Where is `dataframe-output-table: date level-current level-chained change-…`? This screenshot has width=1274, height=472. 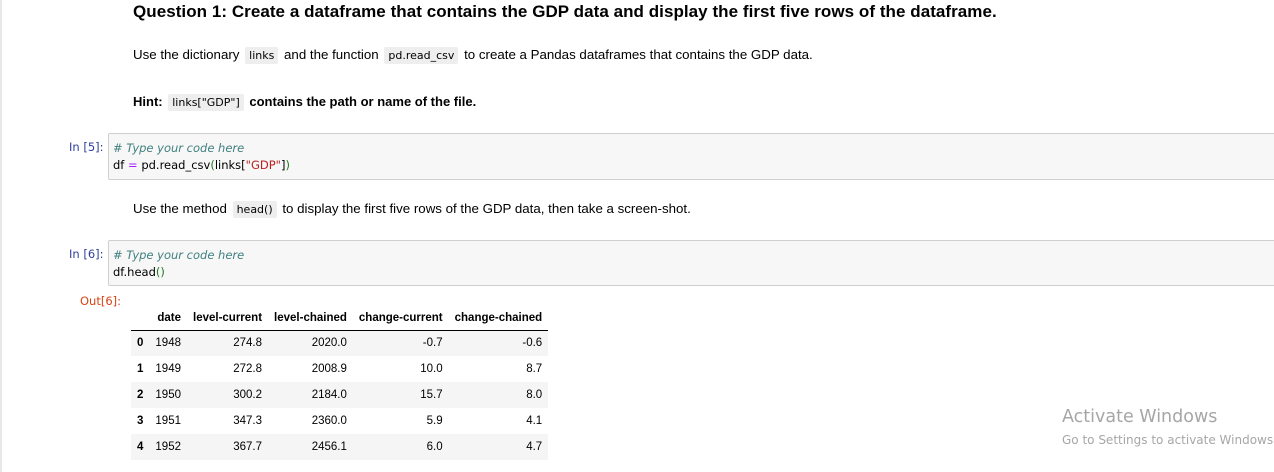
dataframe-output-table: date level-current level-chained change-… is located at coordinates (340, 383).